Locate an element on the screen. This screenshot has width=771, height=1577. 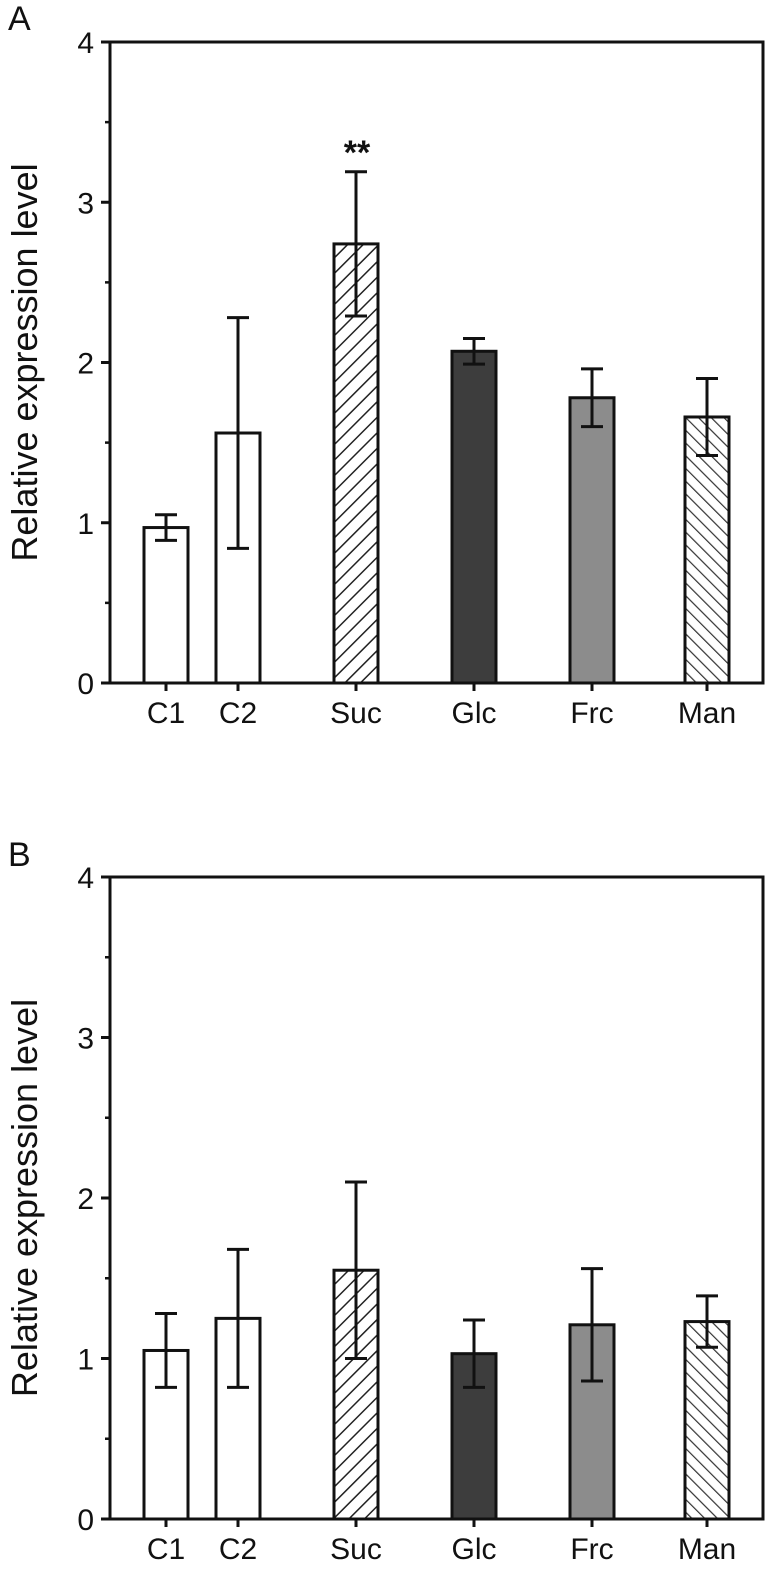
panel-b-y-tick-label-0: 0 is located at coordinates (85, 1520).